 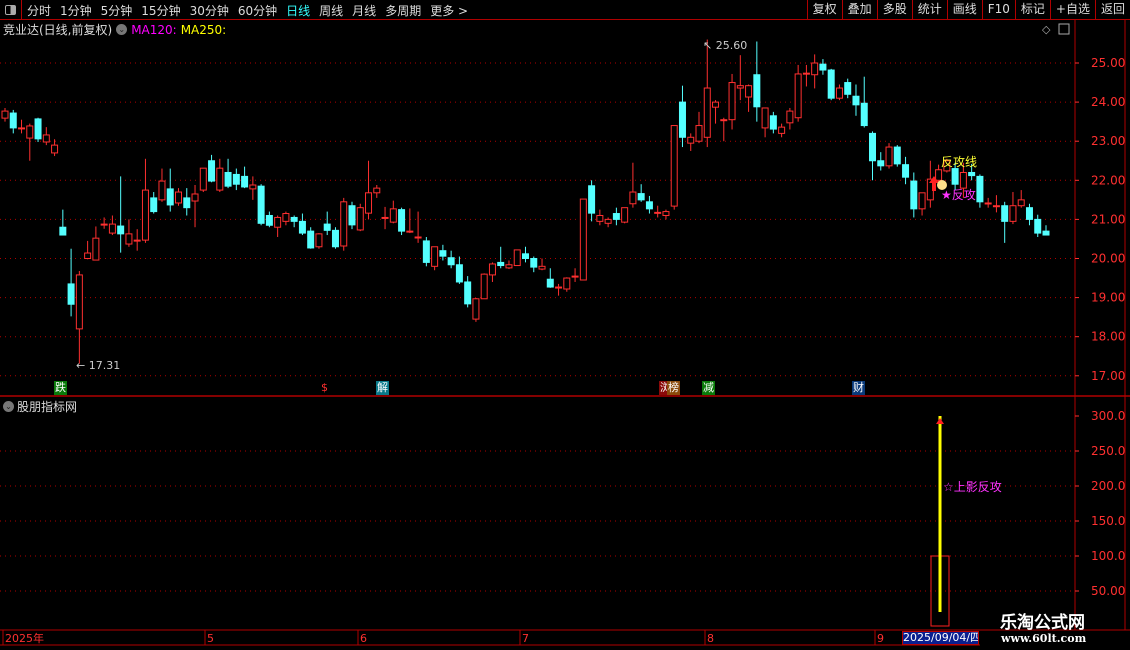 What do you see at coordinates (1108, 259) in the screenshot?
I see `price-tick-label: 20.00` at bounding box center [1108, 259].